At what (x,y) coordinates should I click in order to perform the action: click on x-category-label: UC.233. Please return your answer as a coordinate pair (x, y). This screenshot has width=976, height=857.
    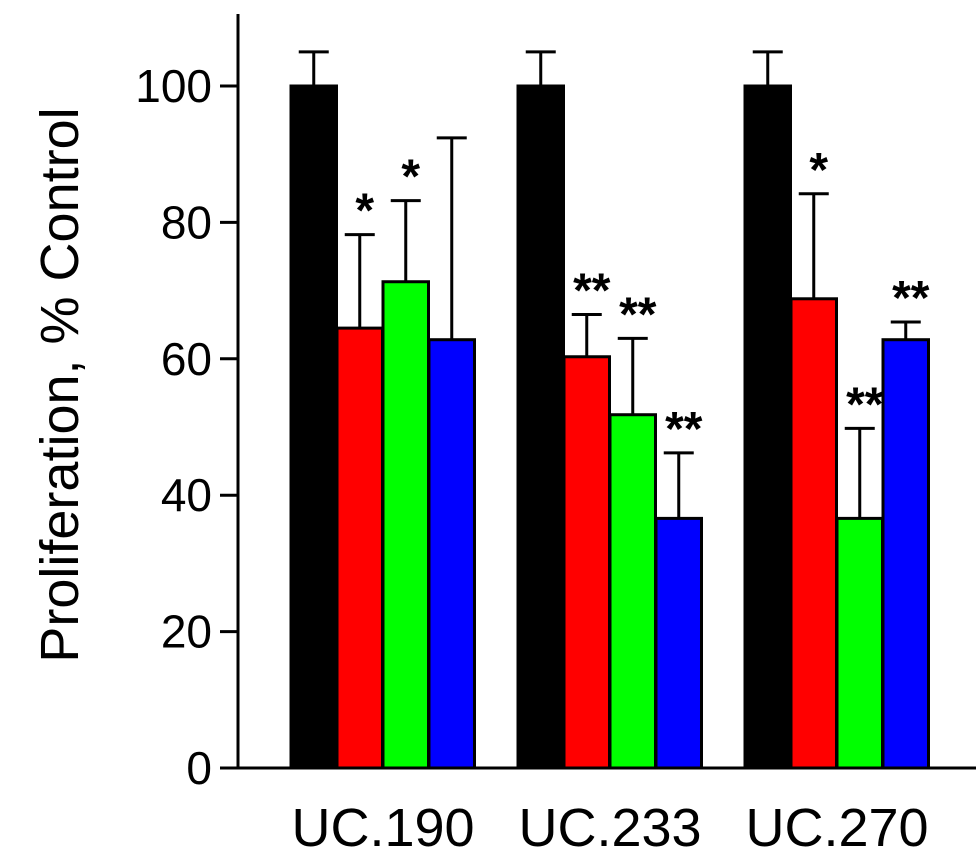
    Looking at the image, I should click on (609, 827).